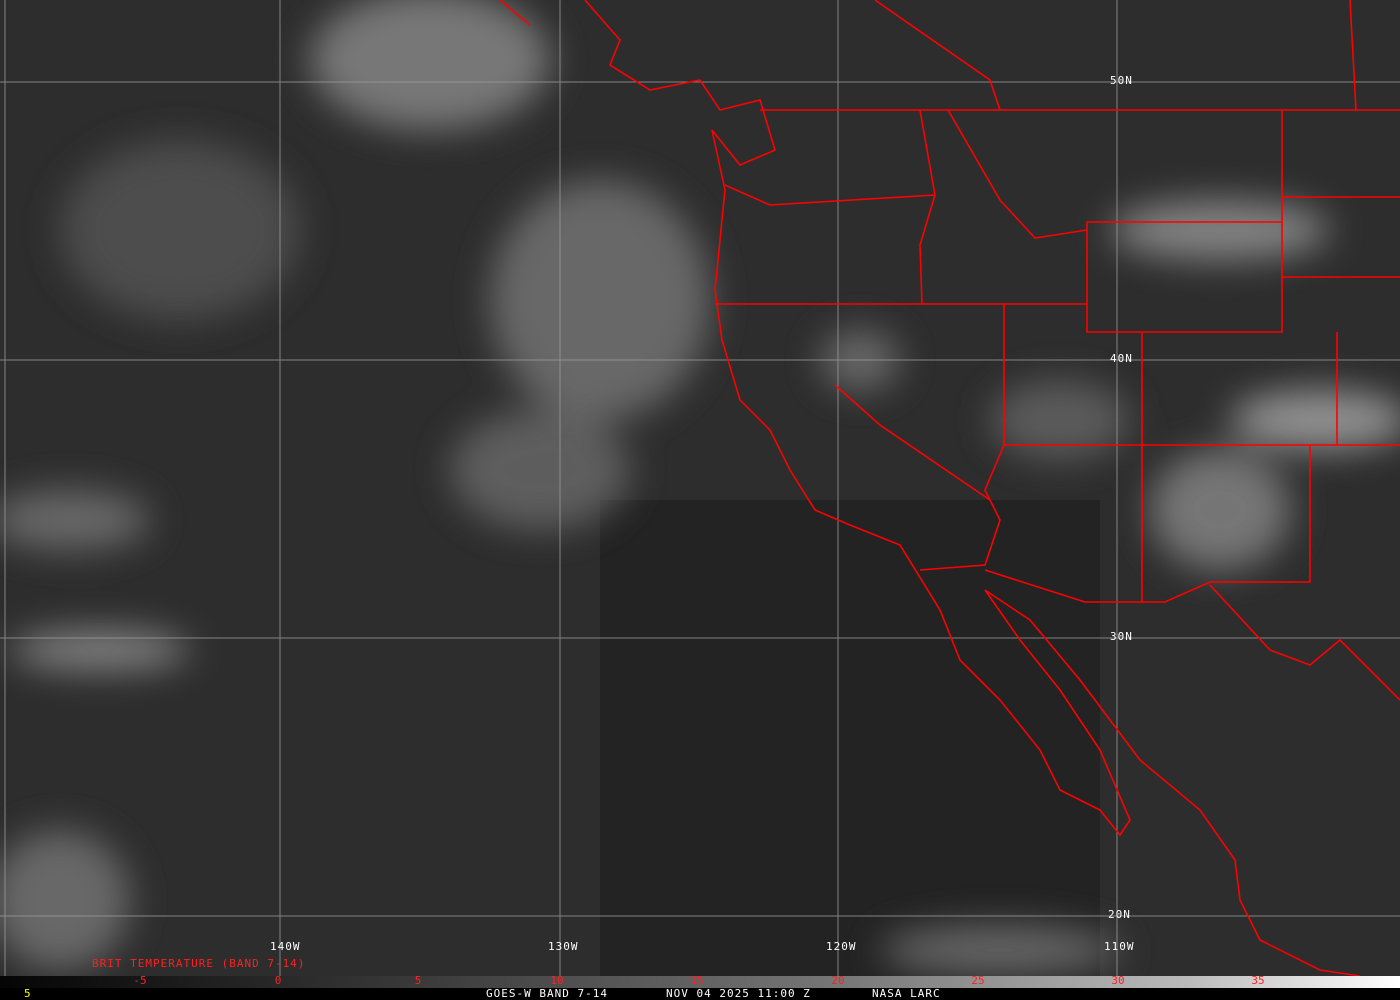  I want to click on lon-label-130w: 130W, so click(563, 946).